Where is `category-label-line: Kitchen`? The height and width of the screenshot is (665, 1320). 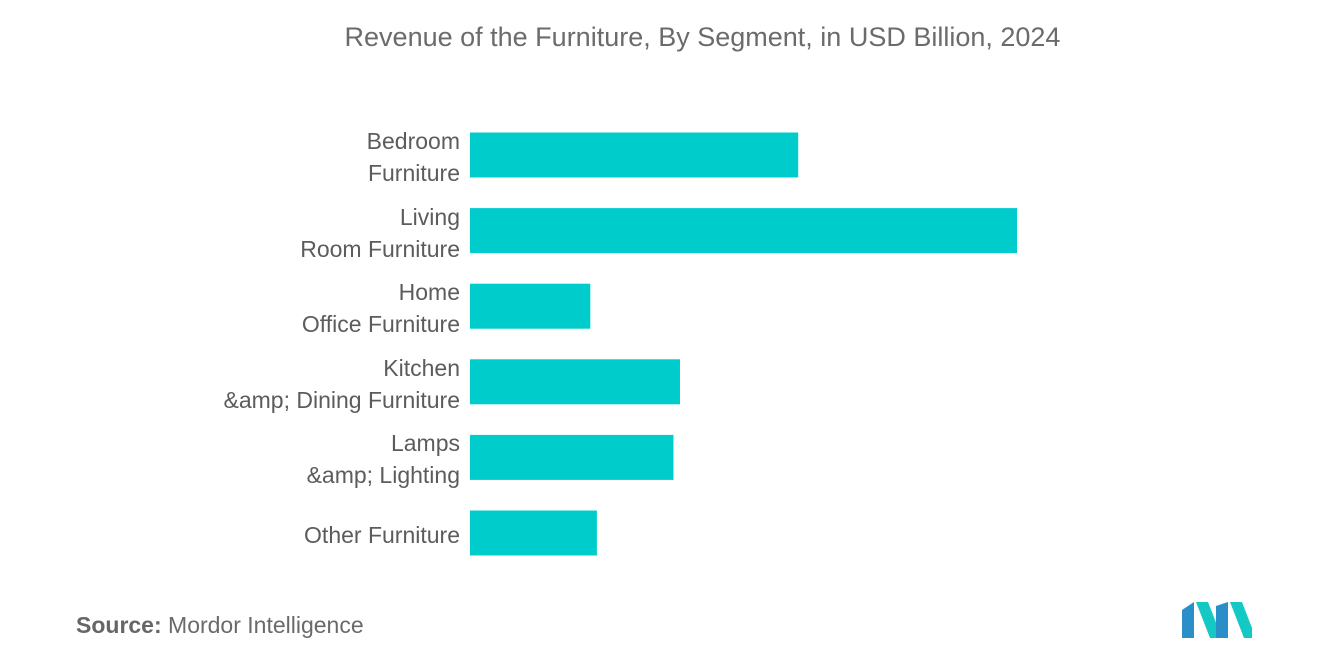
category-label-line: Kitchen is located at coordinates (421, 367).